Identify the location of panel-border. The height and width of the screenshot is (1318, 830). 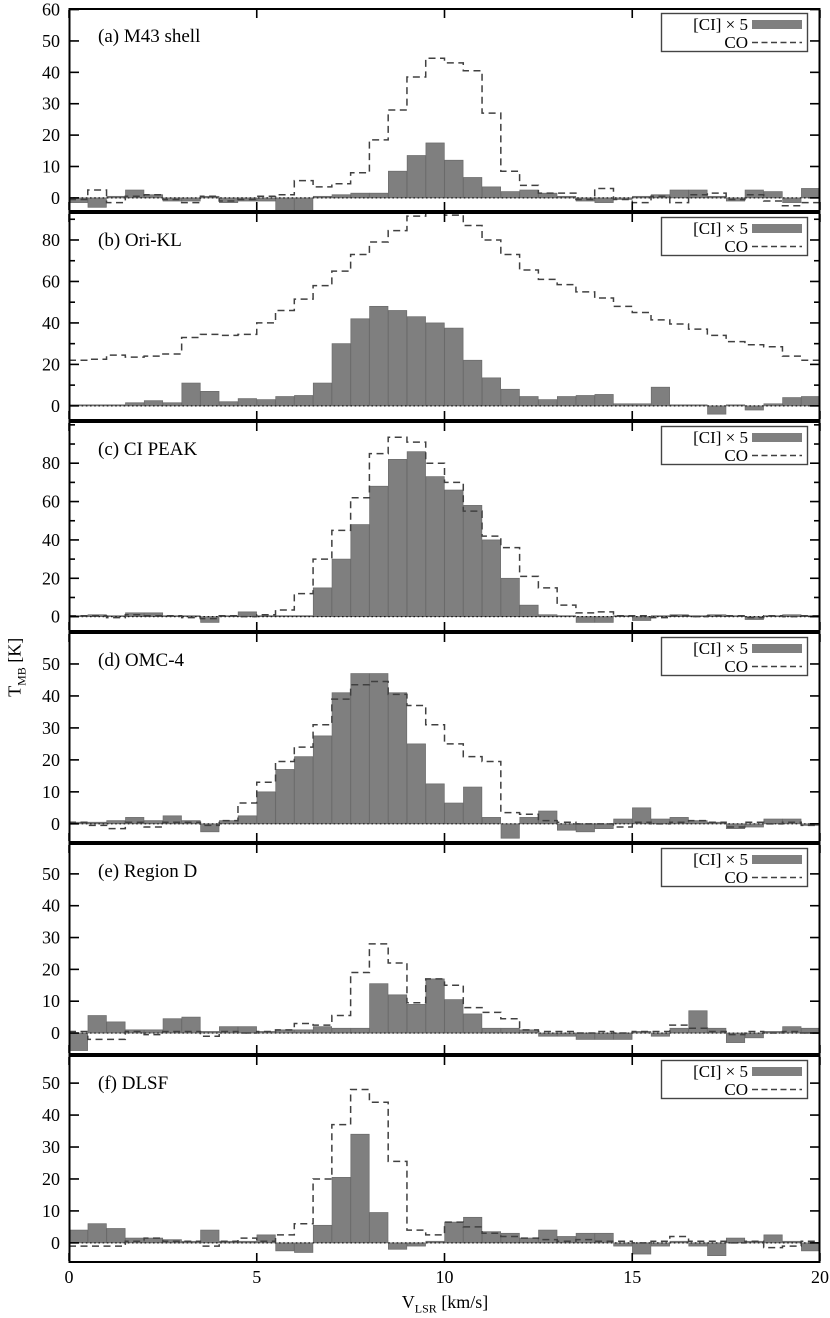
(444, 737).